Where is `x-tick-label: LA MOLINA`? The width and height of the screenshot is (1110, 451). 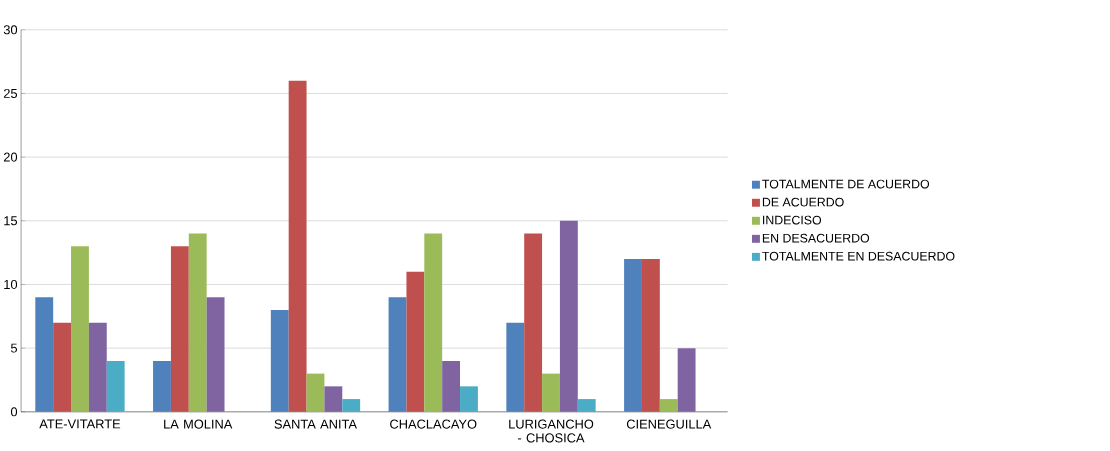 x-tick-label: LA MOLINA is located at coordinates (198, 424).